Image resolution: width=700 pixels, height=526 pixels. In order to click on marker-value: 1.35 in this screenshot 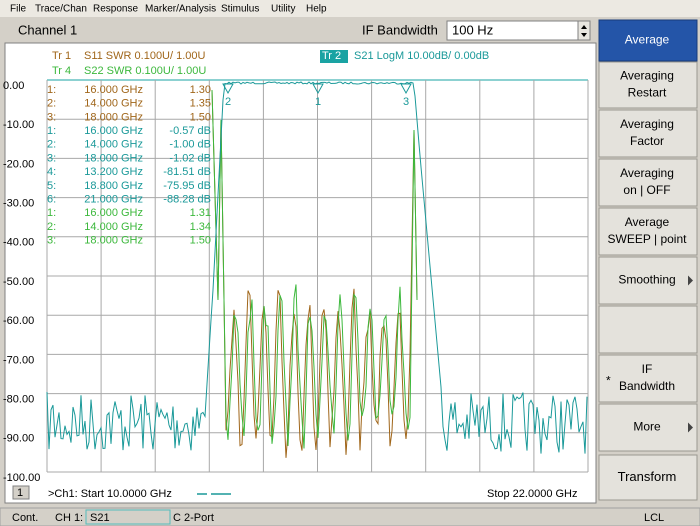, I will do `click(200, 104)`.